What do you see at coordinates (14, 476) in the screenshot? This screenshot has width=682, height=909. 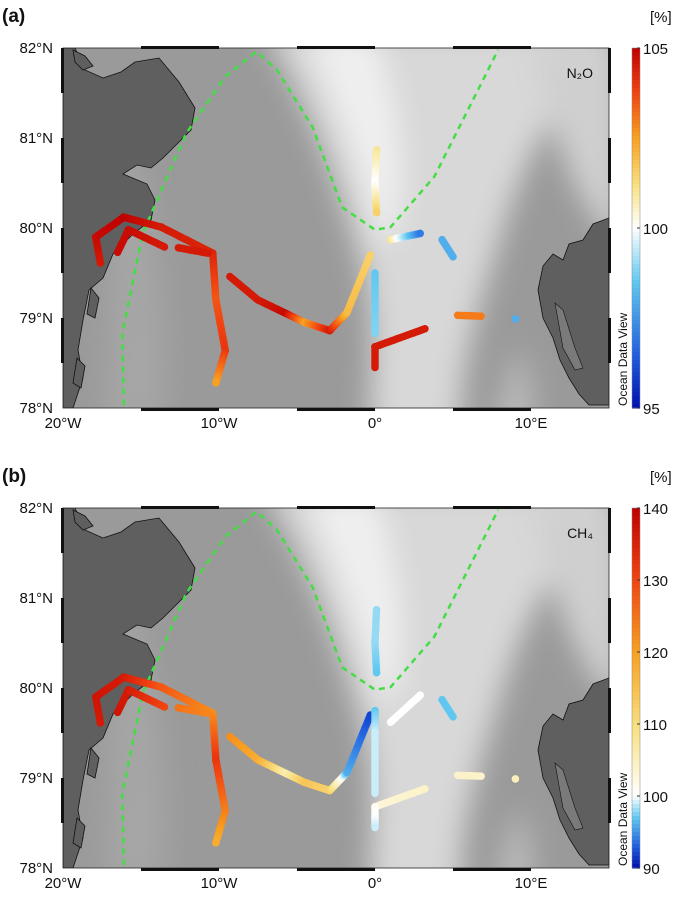 I see `panel-label: (b)` at bounding box center [14, 476].